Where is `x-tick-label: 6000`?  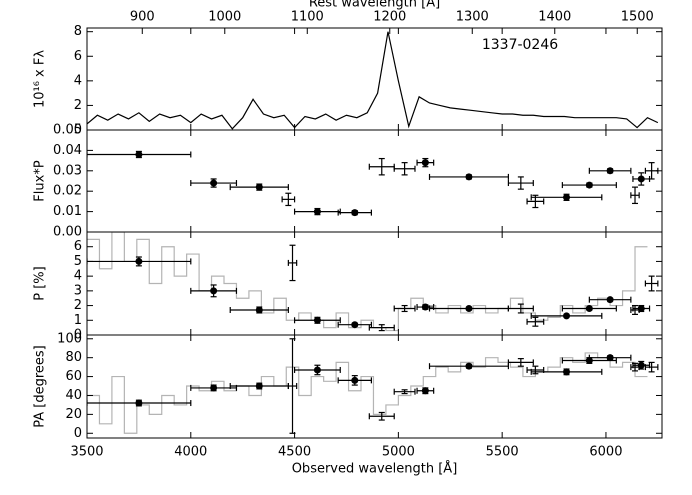 x-tick-label: 6000 is located at coordinates (605, 452).